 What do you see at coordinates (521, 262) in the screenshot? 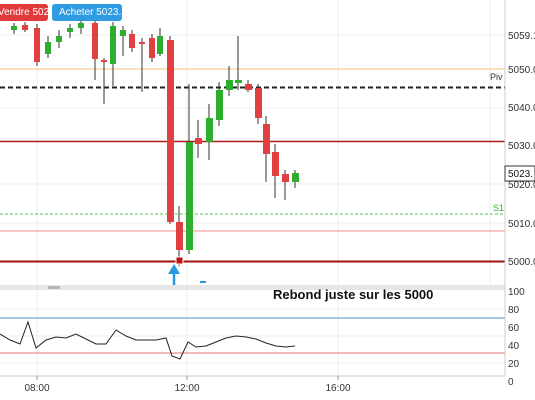
I see `price-tick: 5000.0` at bounding box center [521, 262].